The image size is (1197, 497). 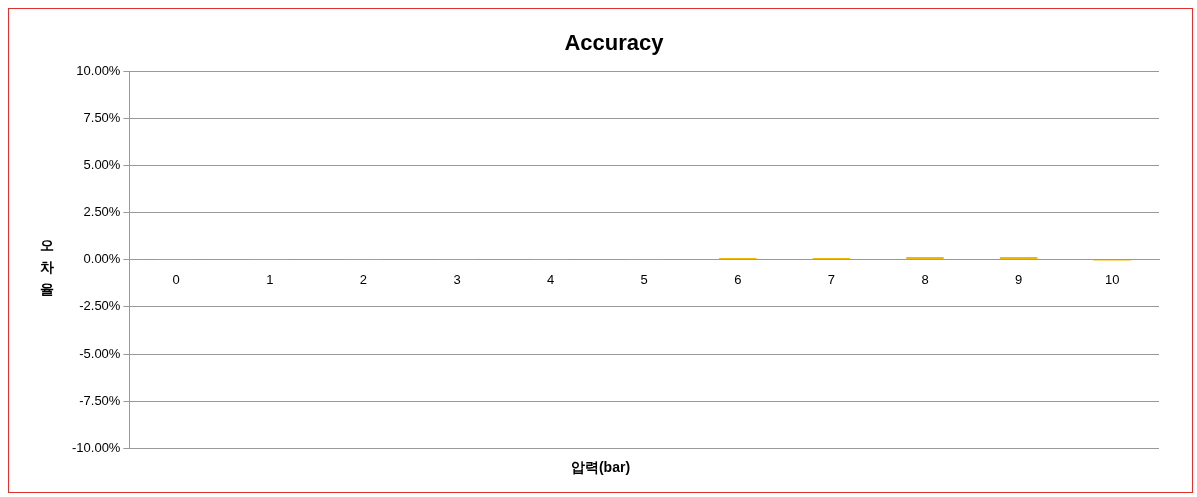 What do you see at coordinates (1112, 280) in the screenshot?
I see `x-tick-label: 10` at bounding box center [1112, 280].